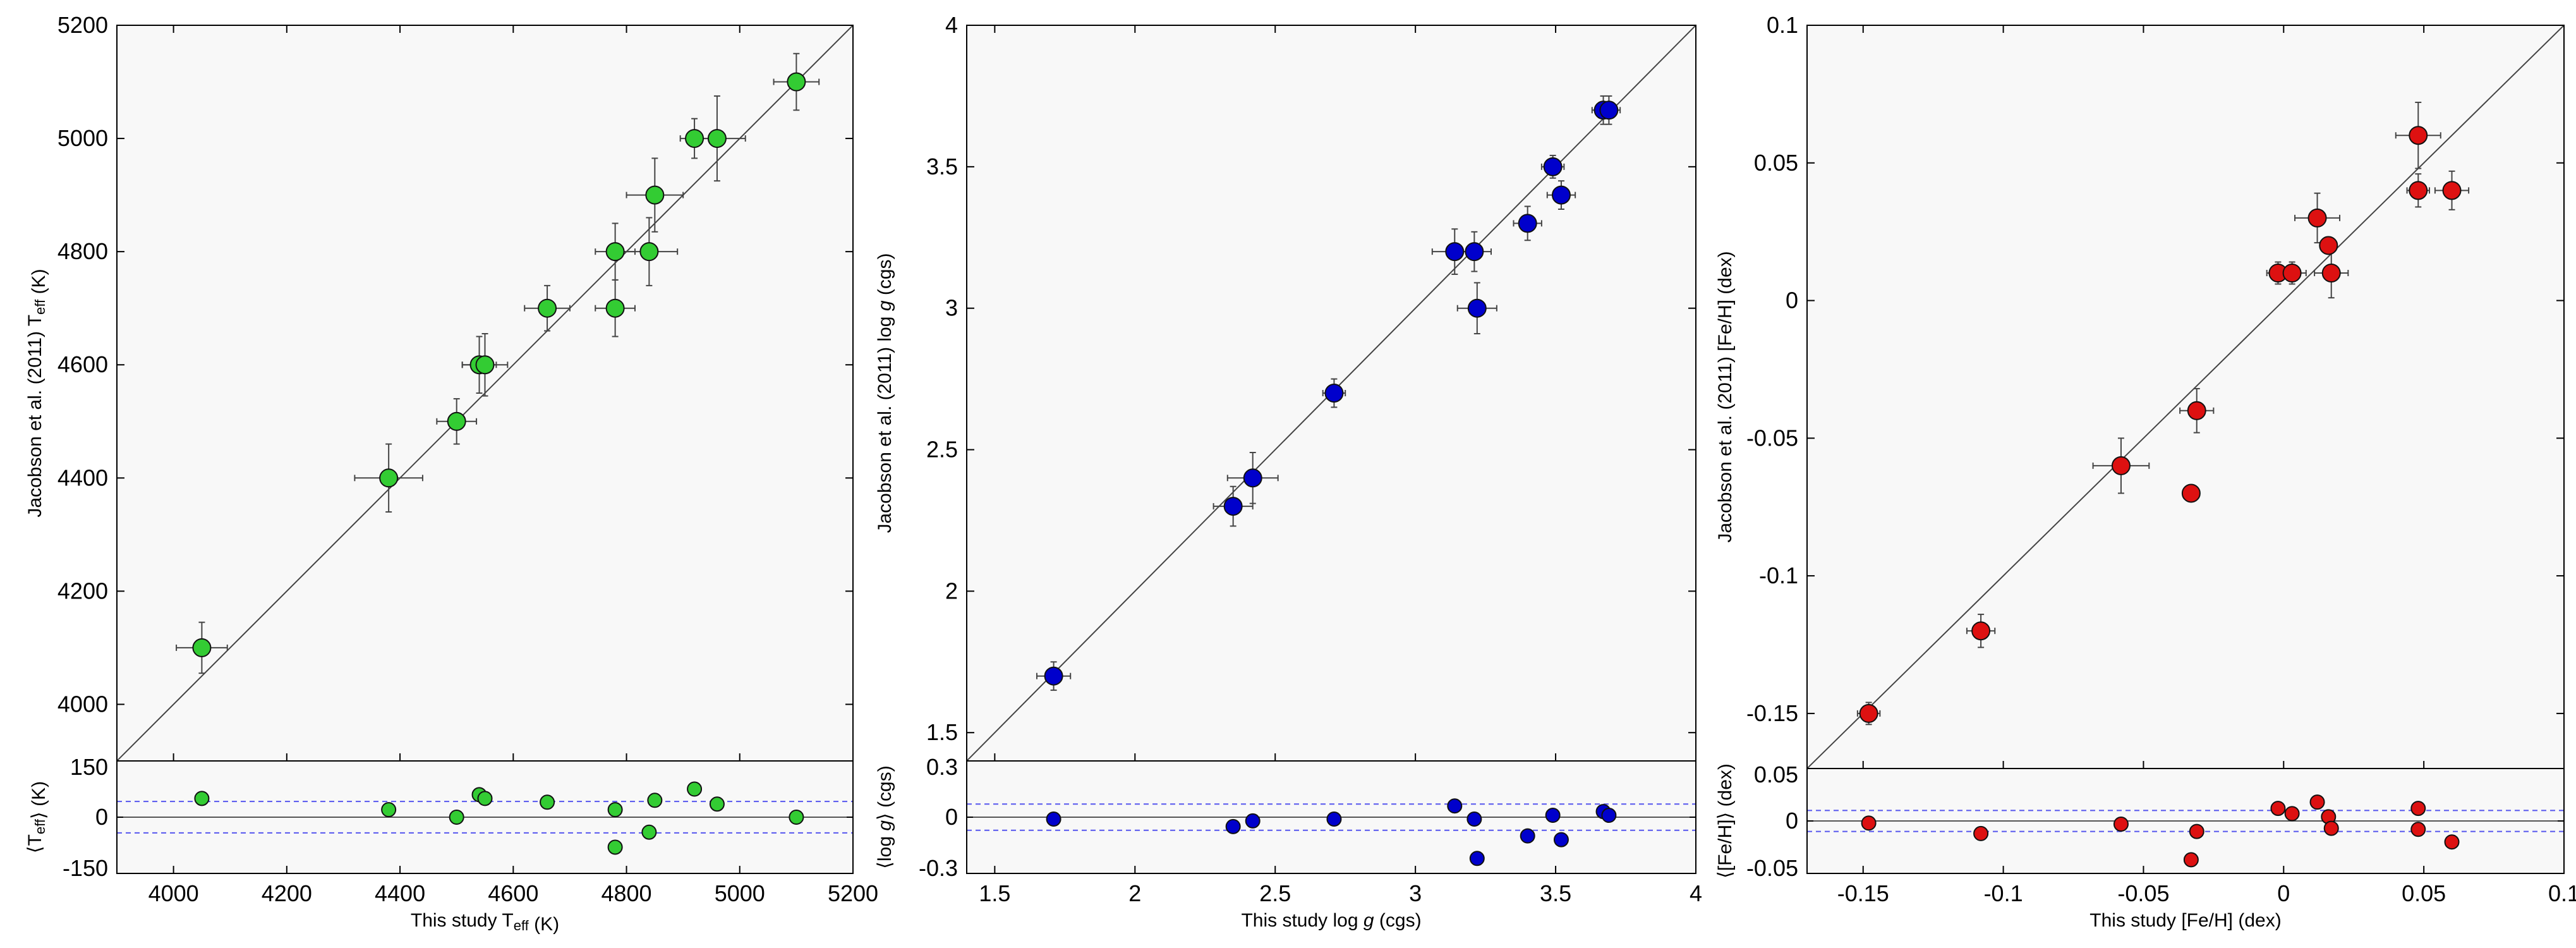 Image resolution: width=2576 pixels, height=948 pixels. What do you see at coordinates (994, 893) in the screenshot?
I see `x-tick-label: 1.5` at bounding box center [994, 893].